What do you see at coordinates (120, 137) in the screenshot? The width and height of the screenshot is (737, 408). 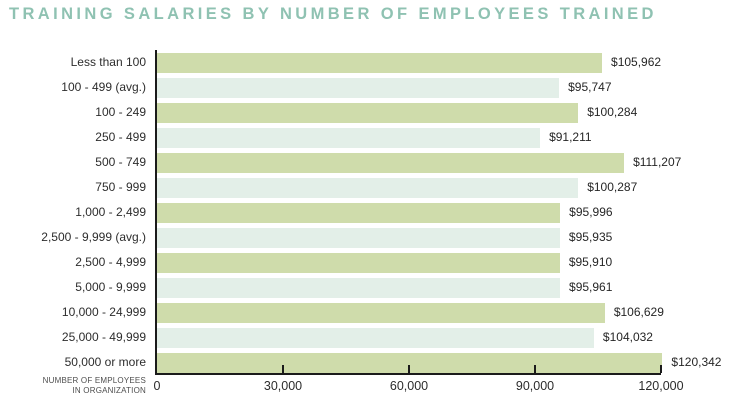 I see `category-label: 250 - 499` at bounding box center [120, 137].